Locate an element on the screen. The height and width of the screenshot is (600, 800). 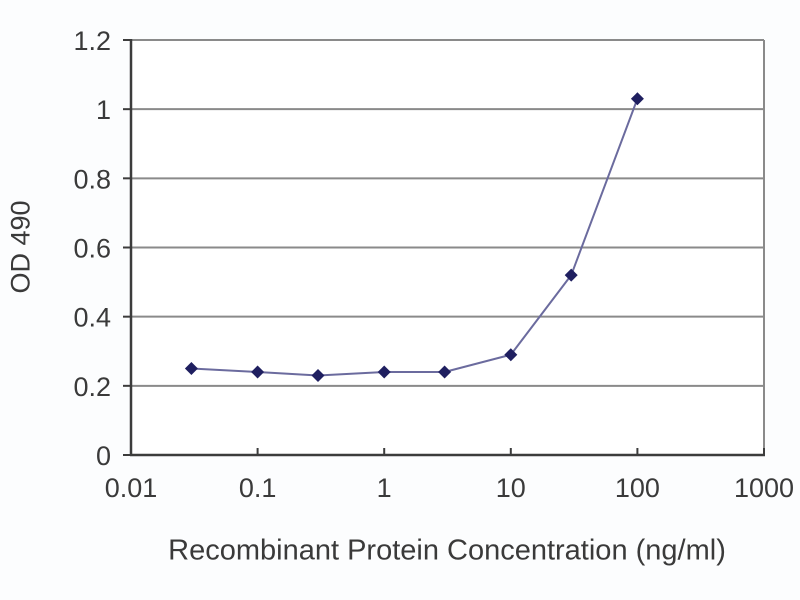
x-tick-label: 100 is located at coordinates (637, 488).